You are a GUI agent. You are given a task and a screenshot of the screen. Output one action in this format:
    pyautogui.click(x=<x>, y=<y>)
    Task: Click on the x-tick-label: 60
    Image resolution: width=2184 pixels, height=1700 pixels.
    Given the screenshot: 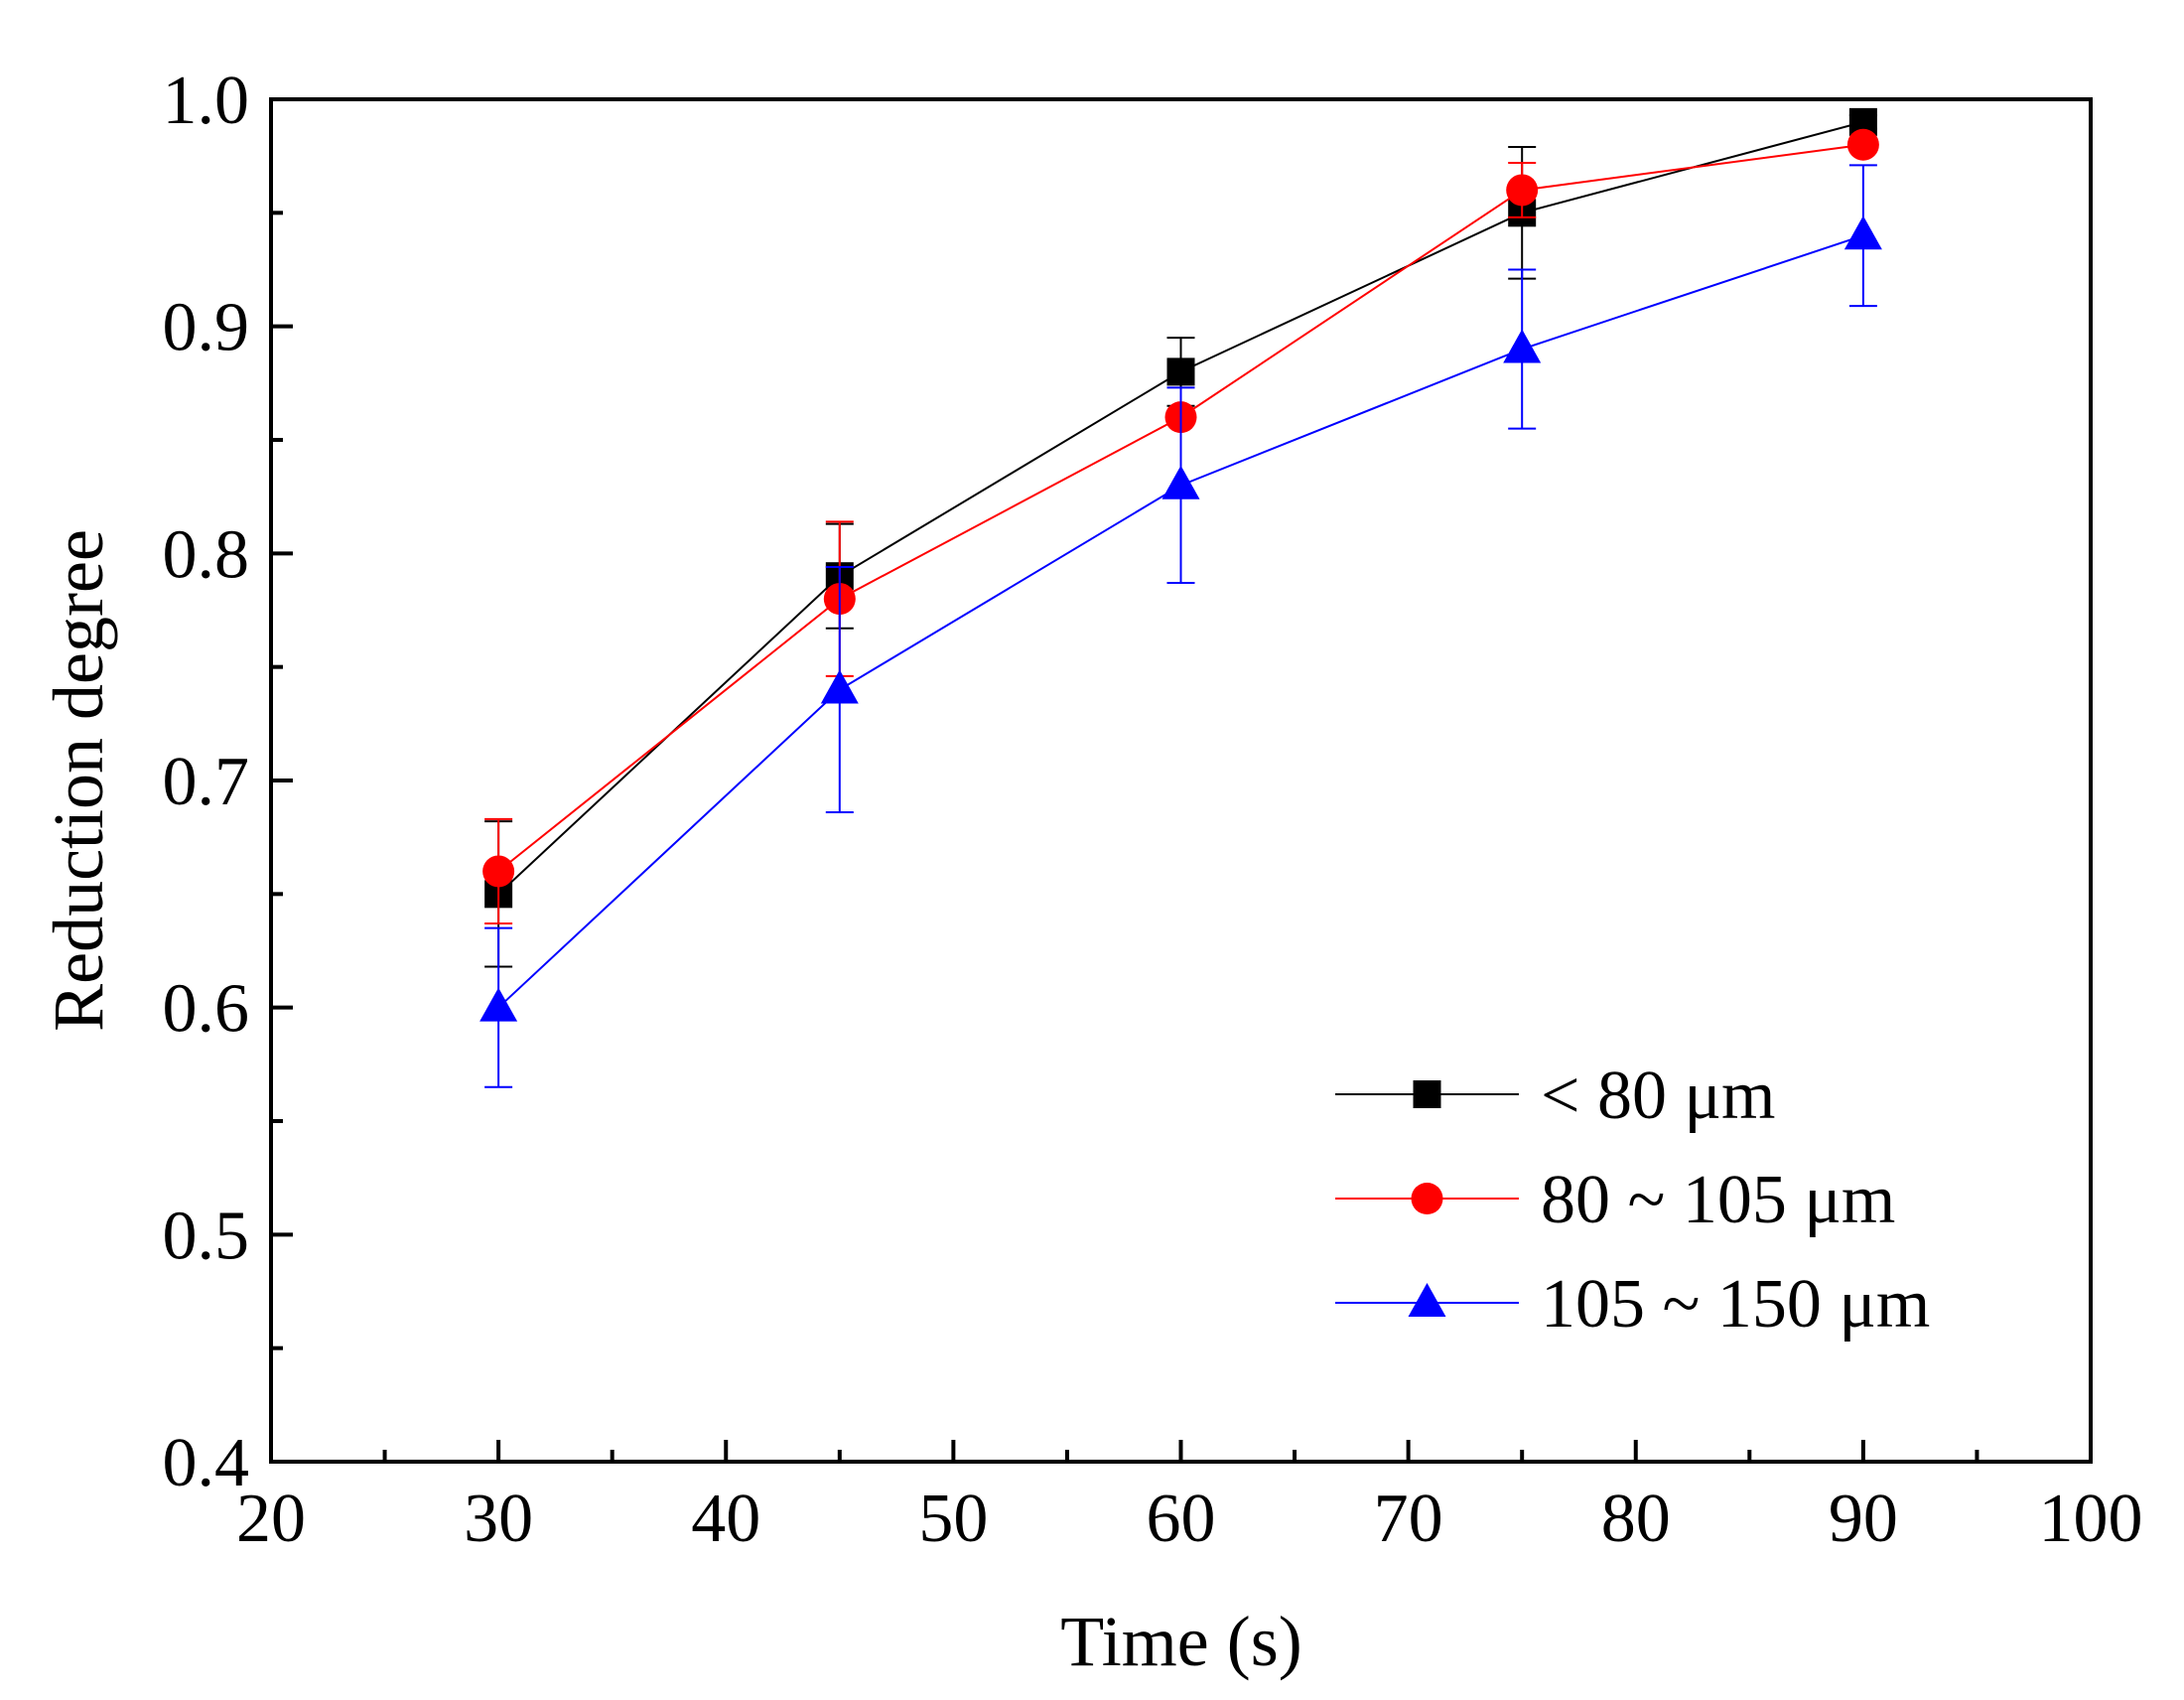 What is the action you would take?
    pyautogui.click(x=1181, y=1519)
    